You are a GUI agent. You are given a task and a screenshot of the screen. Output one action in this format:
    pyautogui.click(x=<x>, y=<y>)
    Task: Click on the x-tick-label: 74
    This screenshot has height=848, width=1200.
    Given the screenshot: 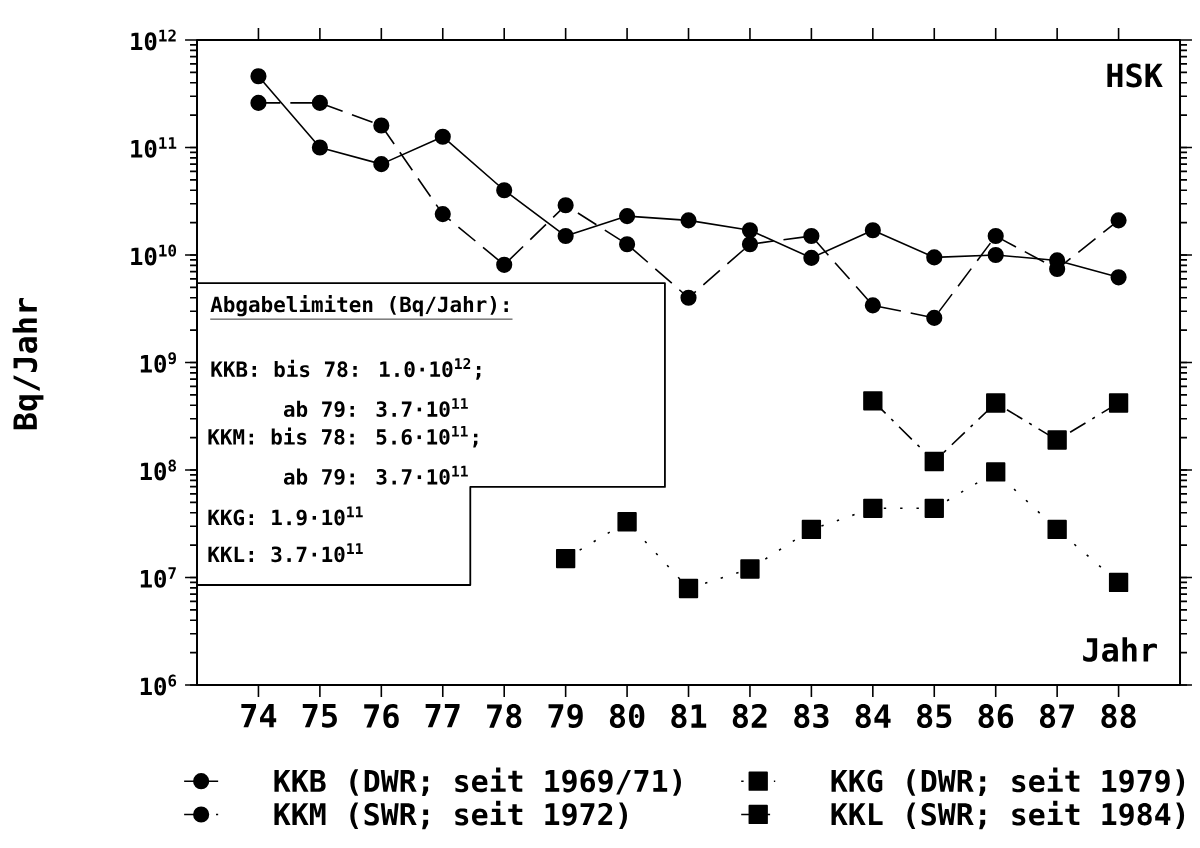 What is the action you would take?
    pyautogui.click(x=259, y=715)
    